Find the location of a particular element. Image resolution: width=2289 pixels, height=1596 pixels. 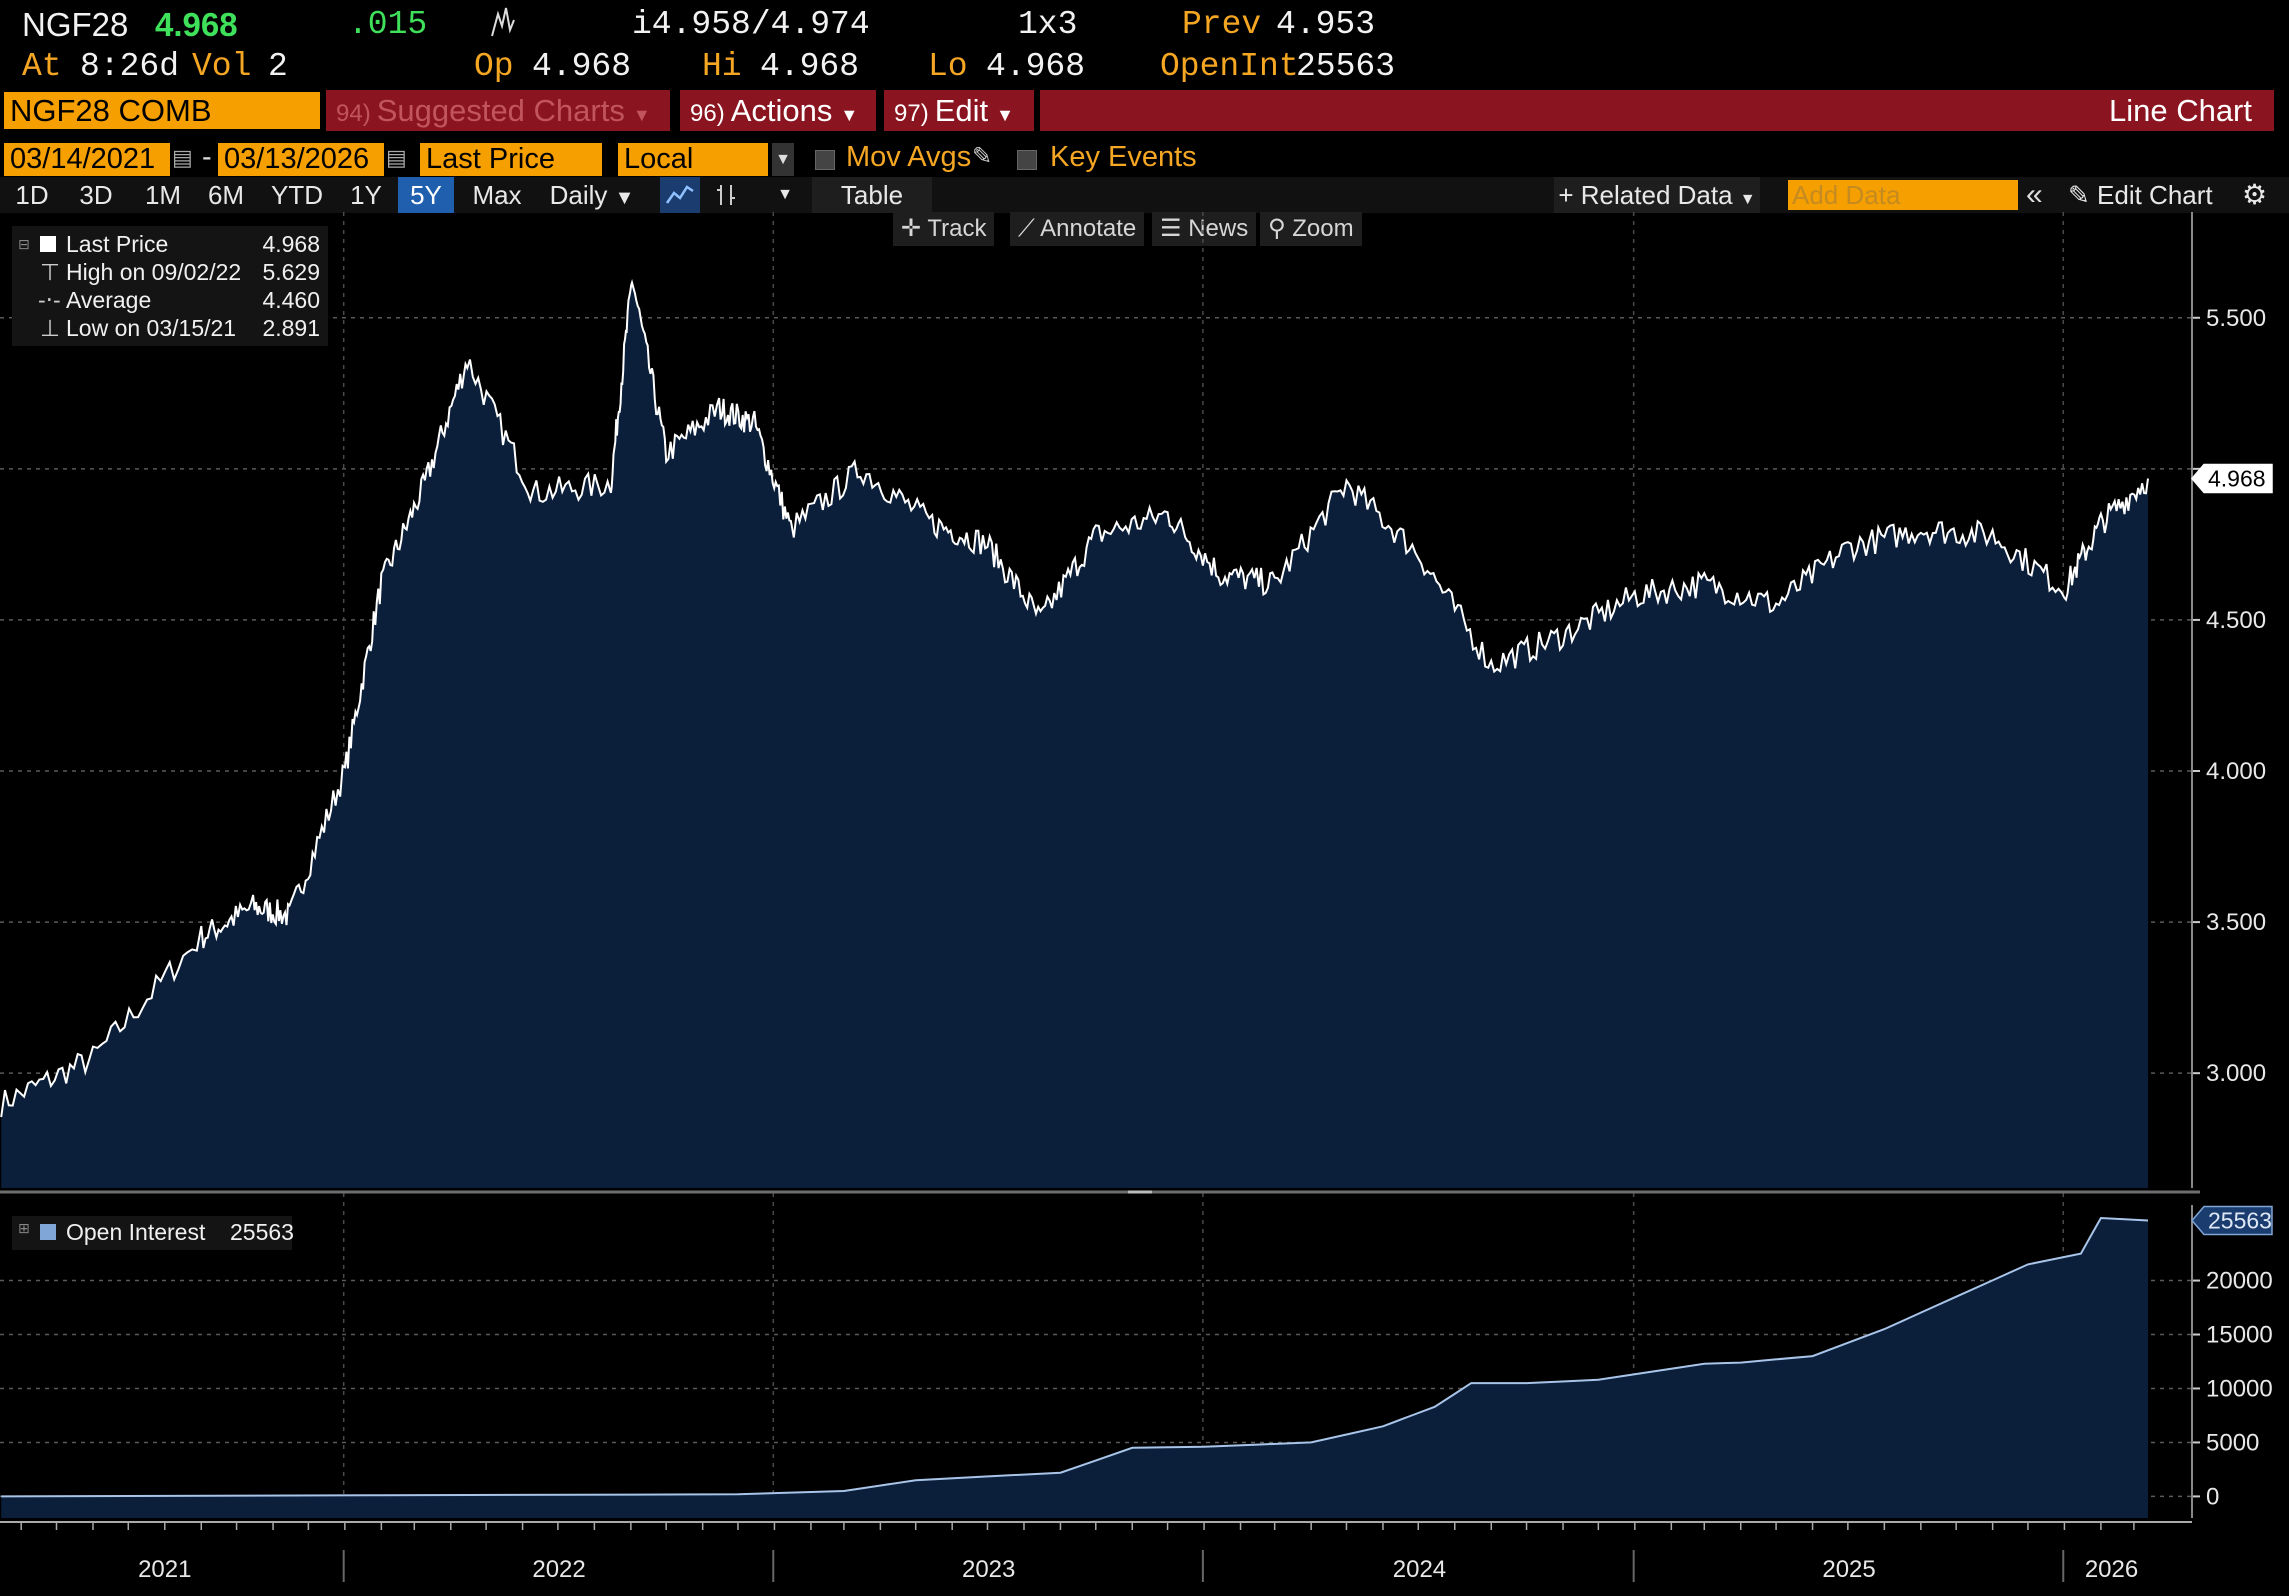

prev-value: 4.953 is located at coordinates (1326, 24).